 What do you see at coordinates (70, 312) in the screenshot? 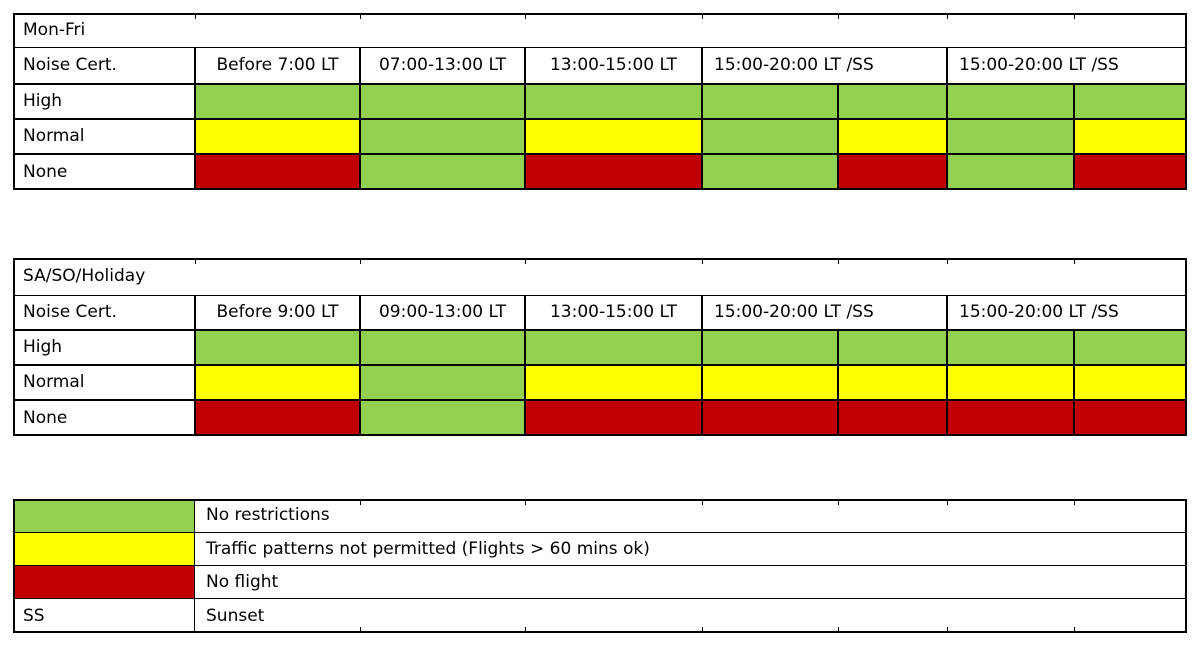
I see `noise-cert-header: Noise Cert.` at bounding box center [70, 312].